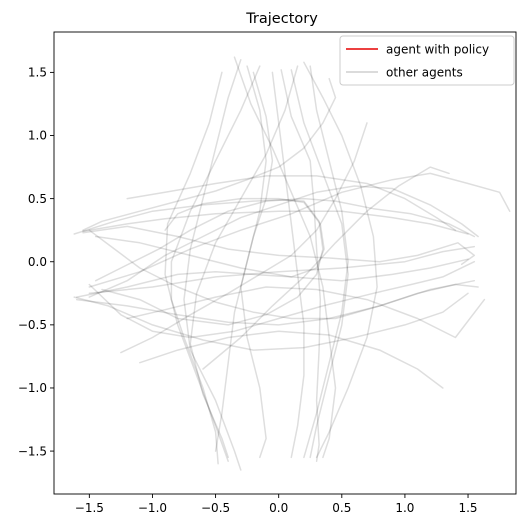  Describe the element at coordinates (404, 508) in the screenshot. I see `x-tick-label-5: 1.0` at that location.